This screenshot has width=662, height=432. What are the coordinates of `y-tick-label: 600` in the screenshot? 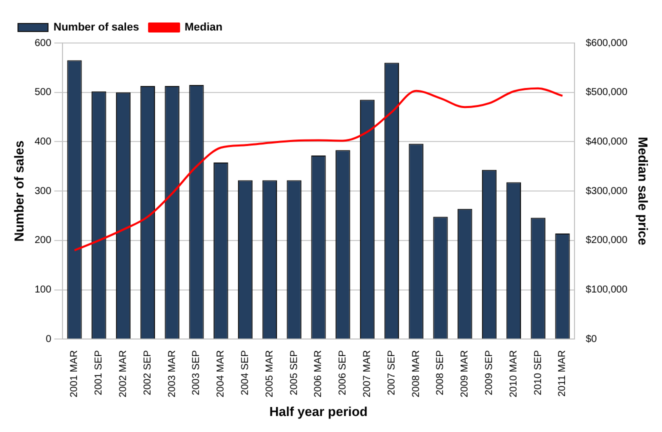 It's located at (43, 43).